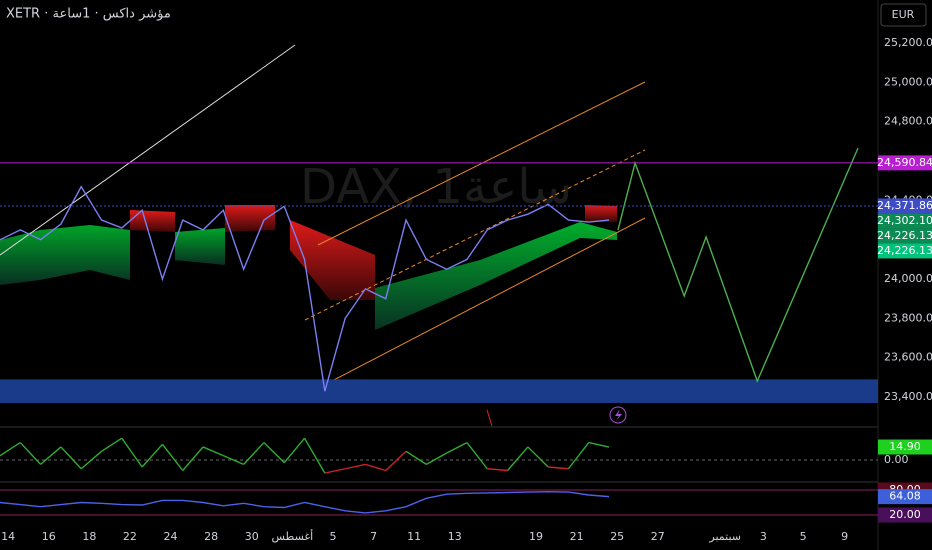 The width and height of the screenshot is (932, 550). I want to click on level-label: 24,371.86, so click(904, 205).